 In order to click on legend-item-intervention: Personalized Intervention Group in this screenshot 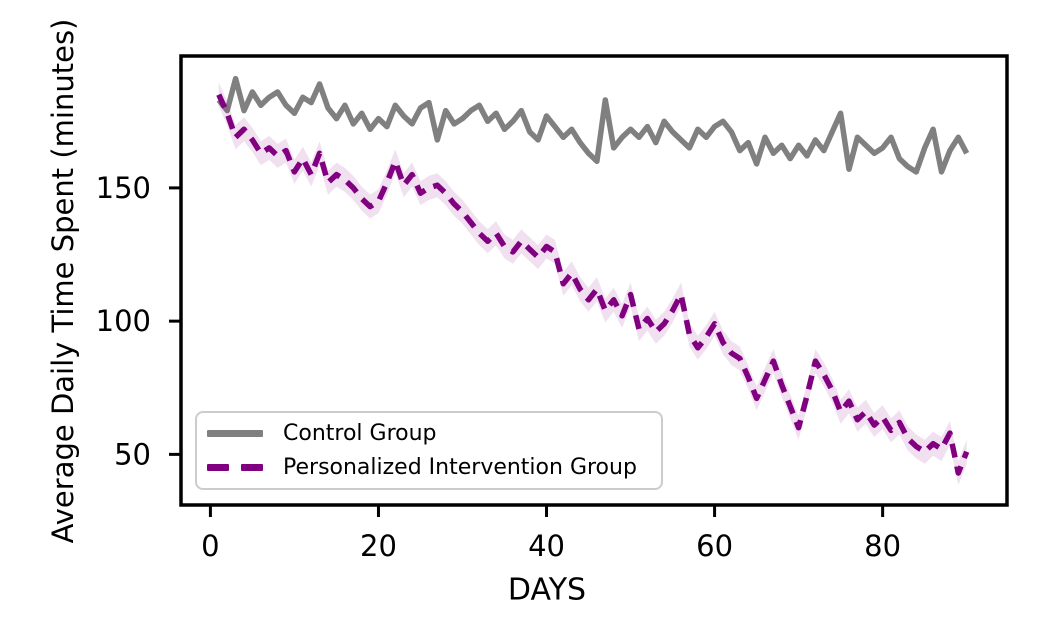, I will do `click(434, 467)`.